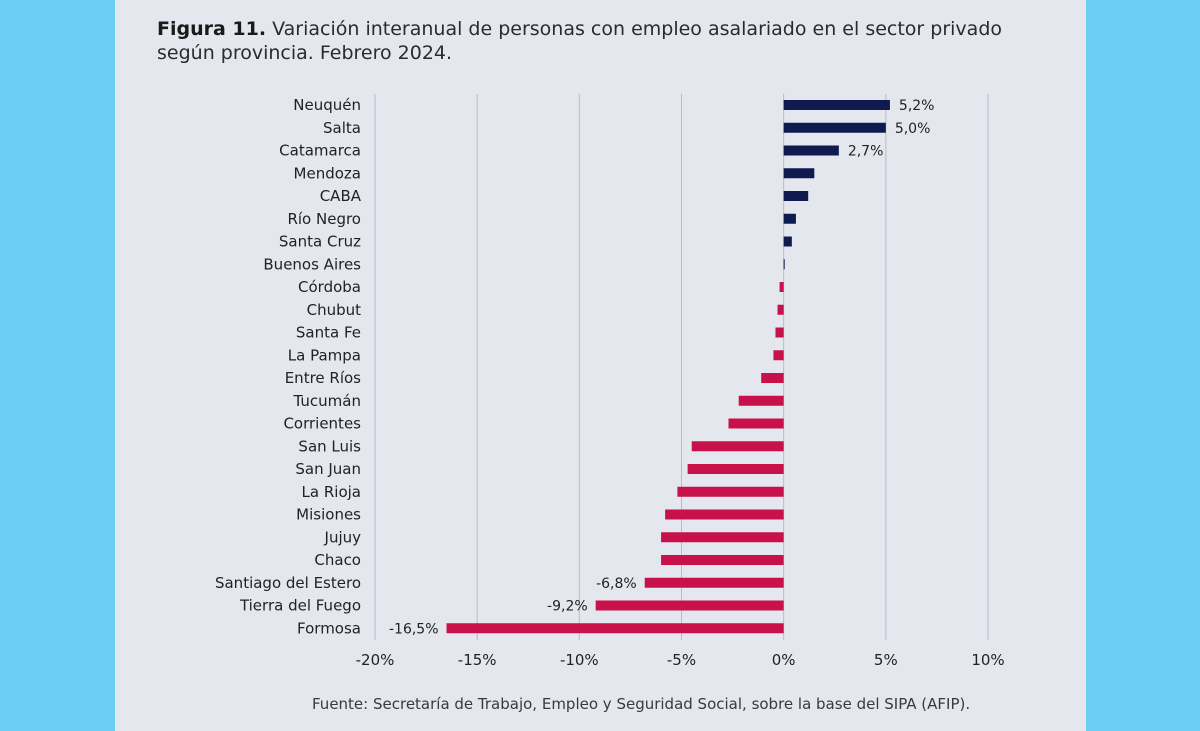  What do you see at coordinates (334, 310) in the screenshot?
I see `category-label: Chubut` at bounding box center [334, 310].